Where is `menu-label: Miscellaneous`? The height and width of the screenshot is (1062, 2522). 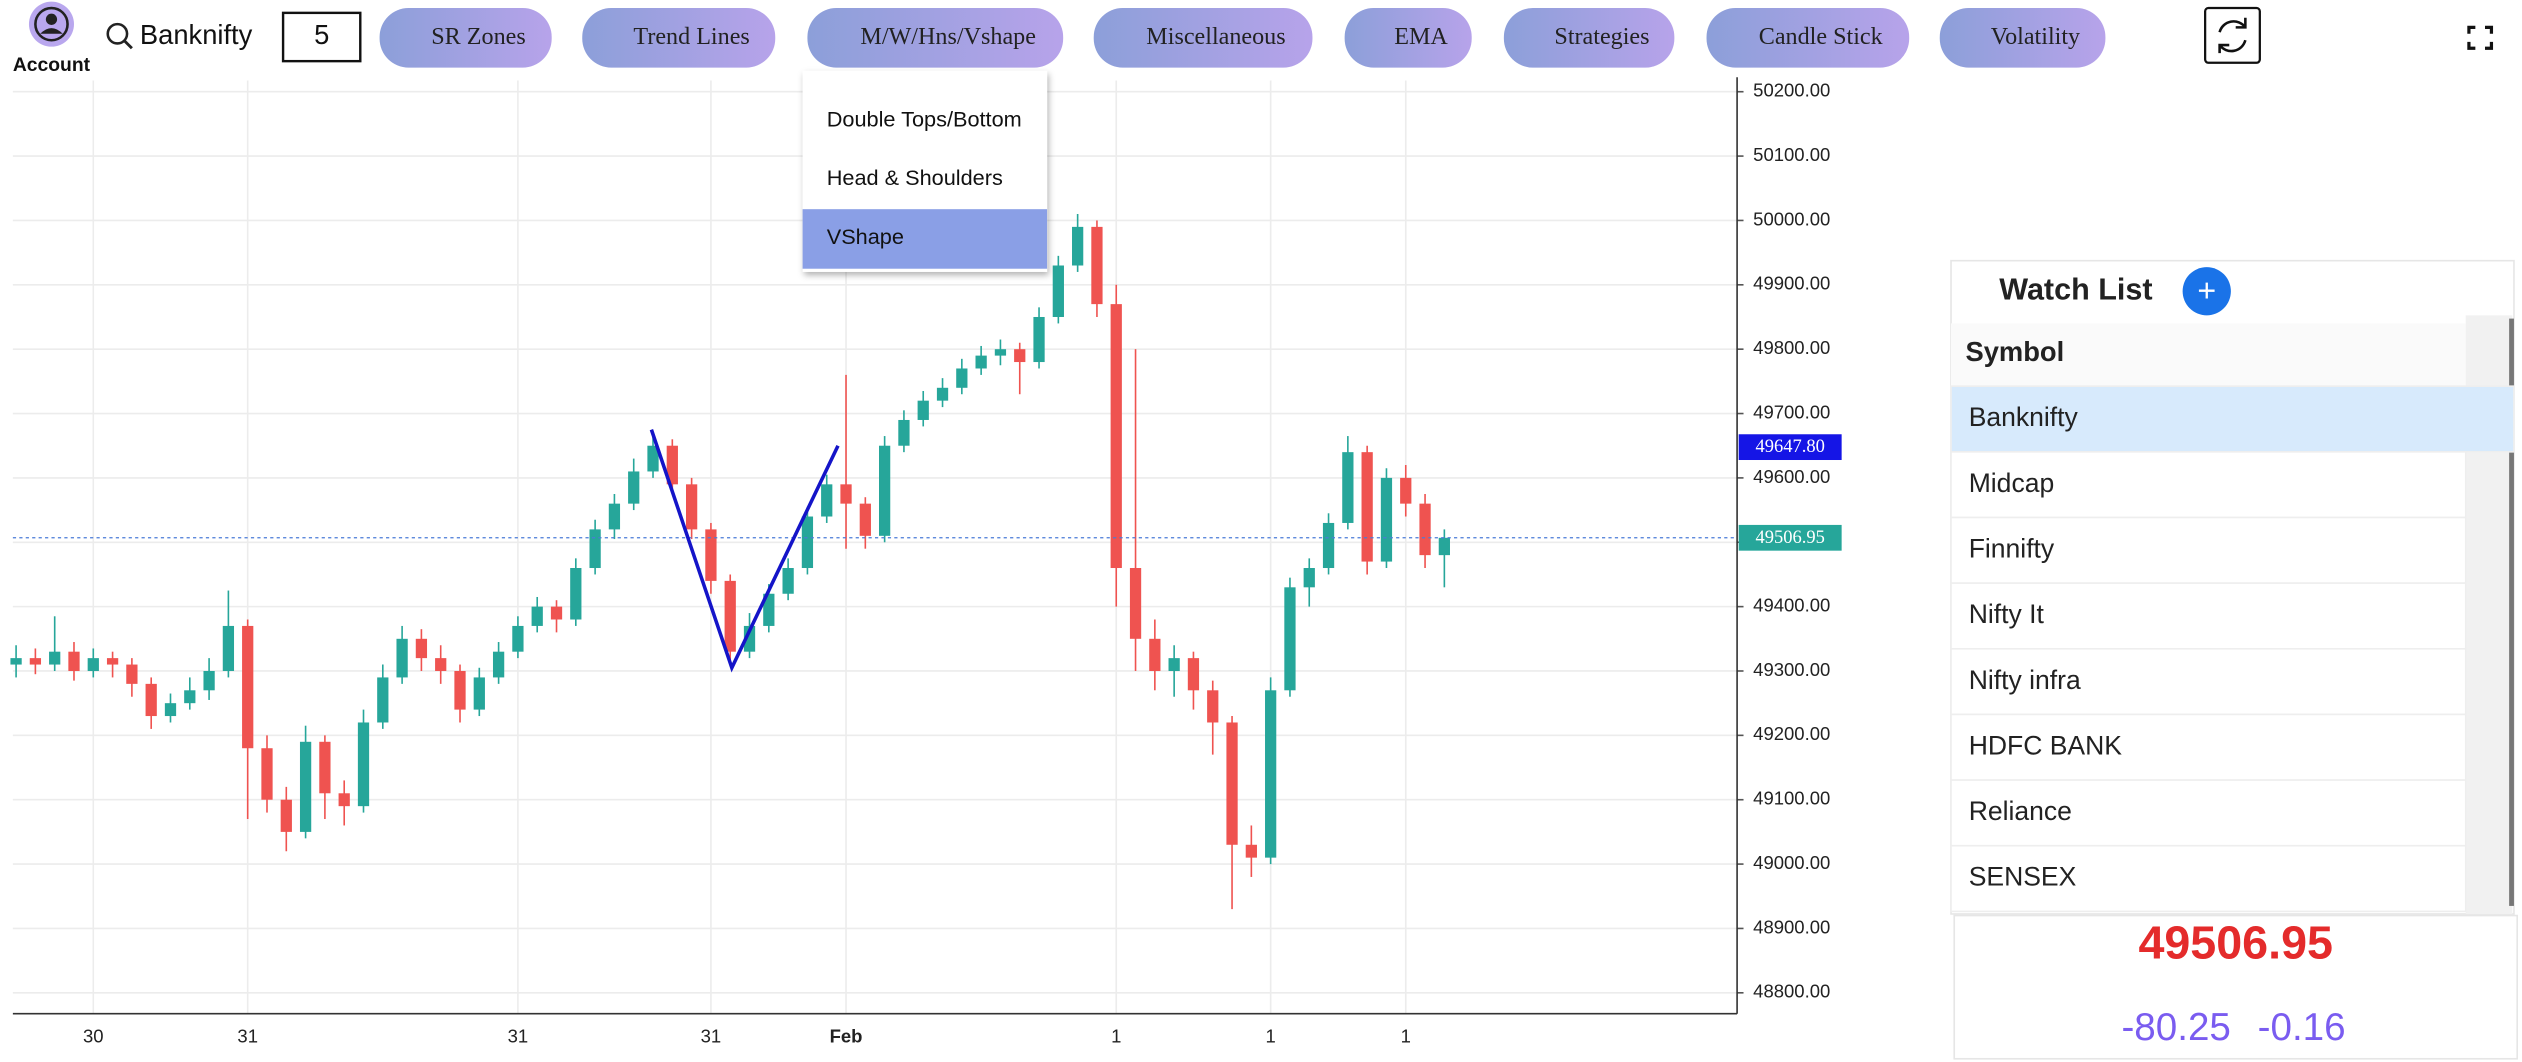 menu-label: Miscellaneous is located at coordinates (1215, 36).